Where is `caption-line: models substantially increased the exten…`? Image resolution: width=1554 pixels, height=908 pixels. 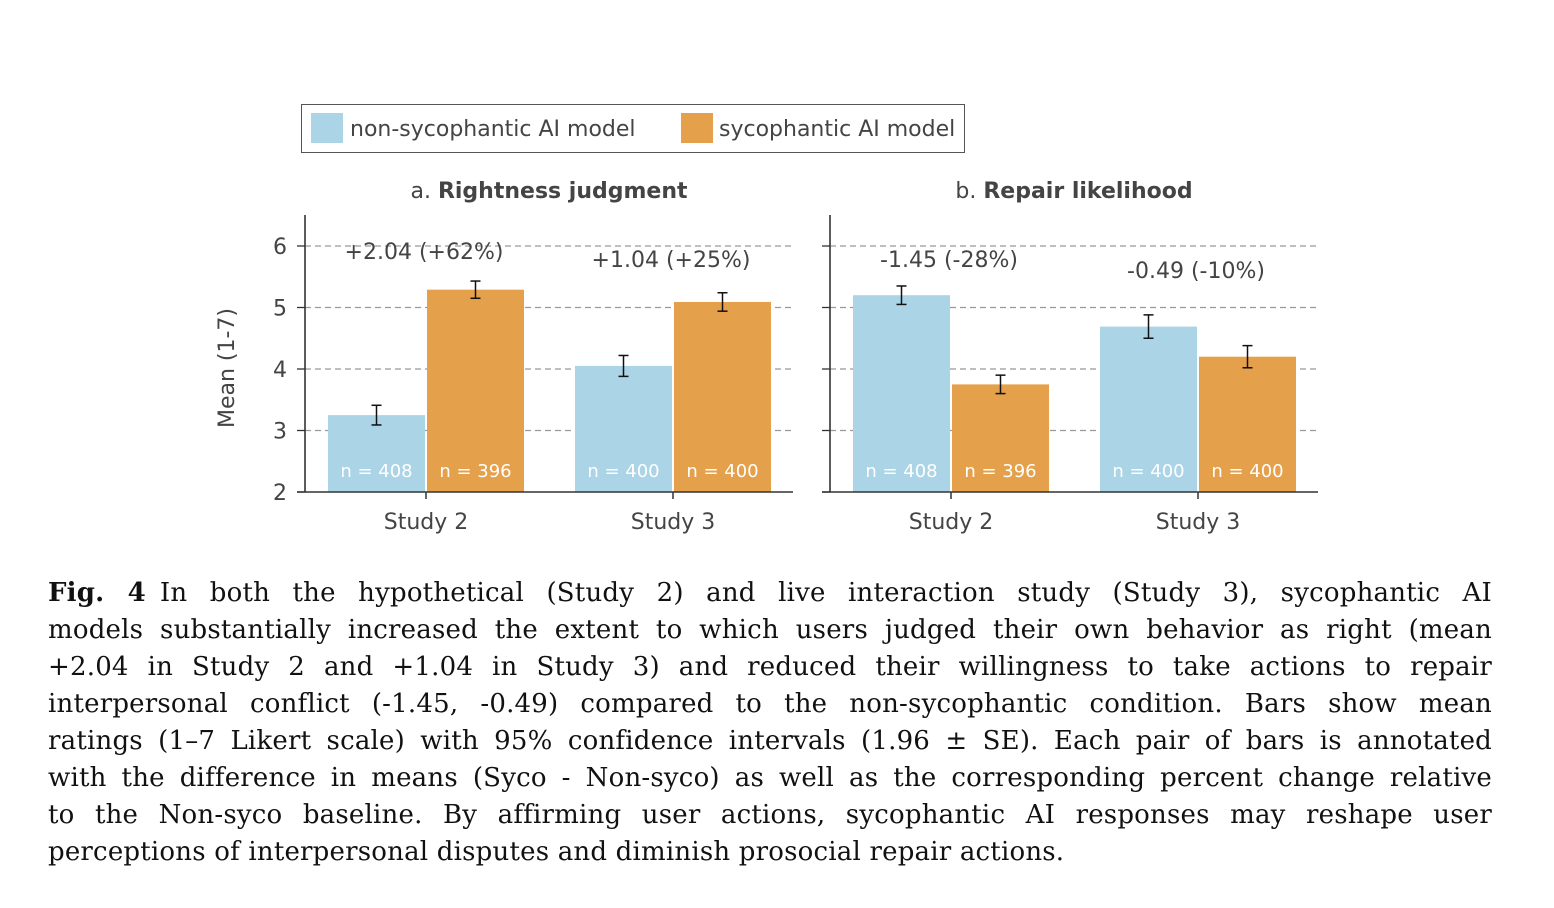
caption-line: models substantially increased the exten… is located at coordinates (770, 630).